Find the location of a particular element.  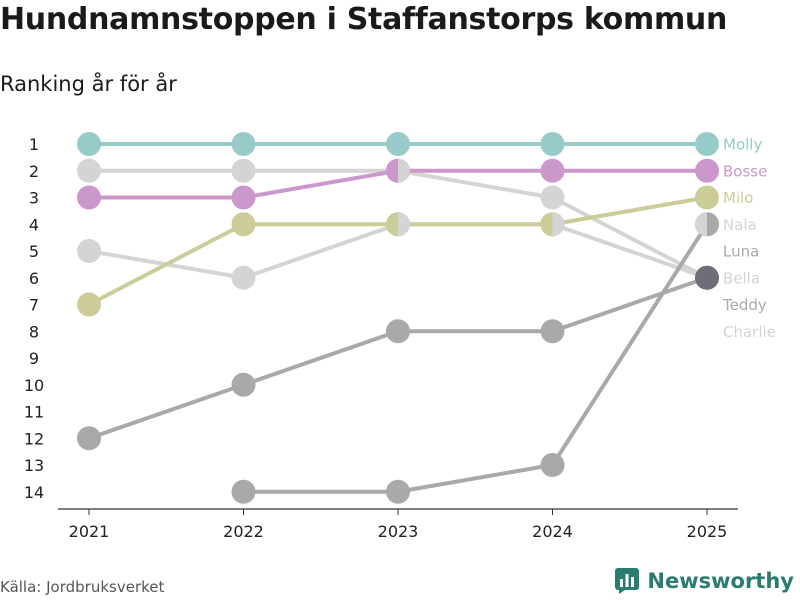

brand-logo: Newsworthy is located at coordinates (704, 581).